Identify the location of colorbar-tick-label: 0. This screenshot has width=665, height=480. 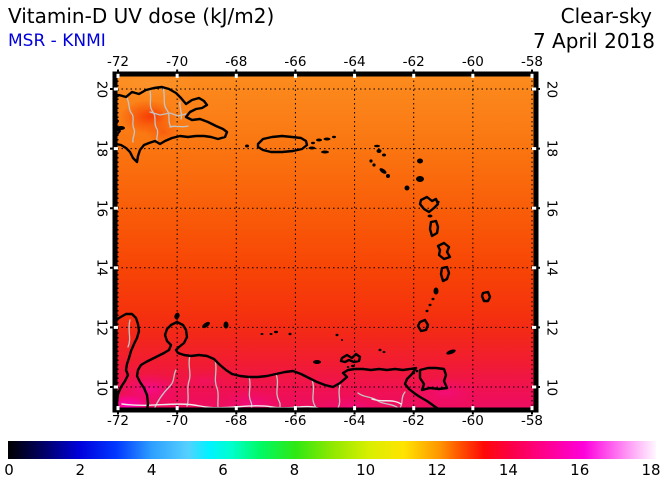
(9, 470).